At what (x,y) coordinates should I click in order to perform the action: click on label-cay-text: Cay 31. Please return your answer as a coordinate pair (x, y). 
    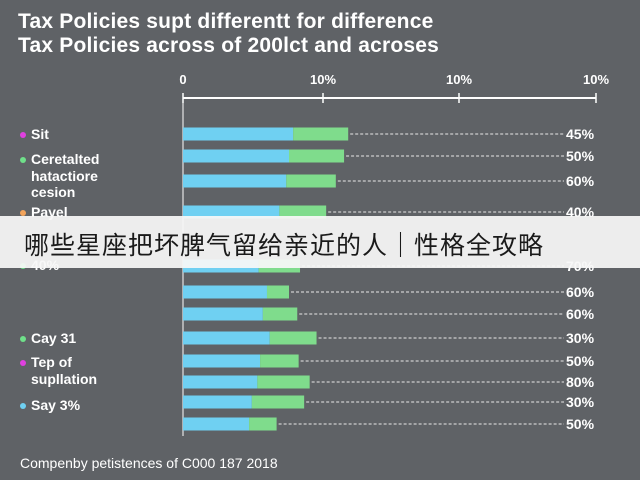
    Looking at the image, I should click on (54, 338).